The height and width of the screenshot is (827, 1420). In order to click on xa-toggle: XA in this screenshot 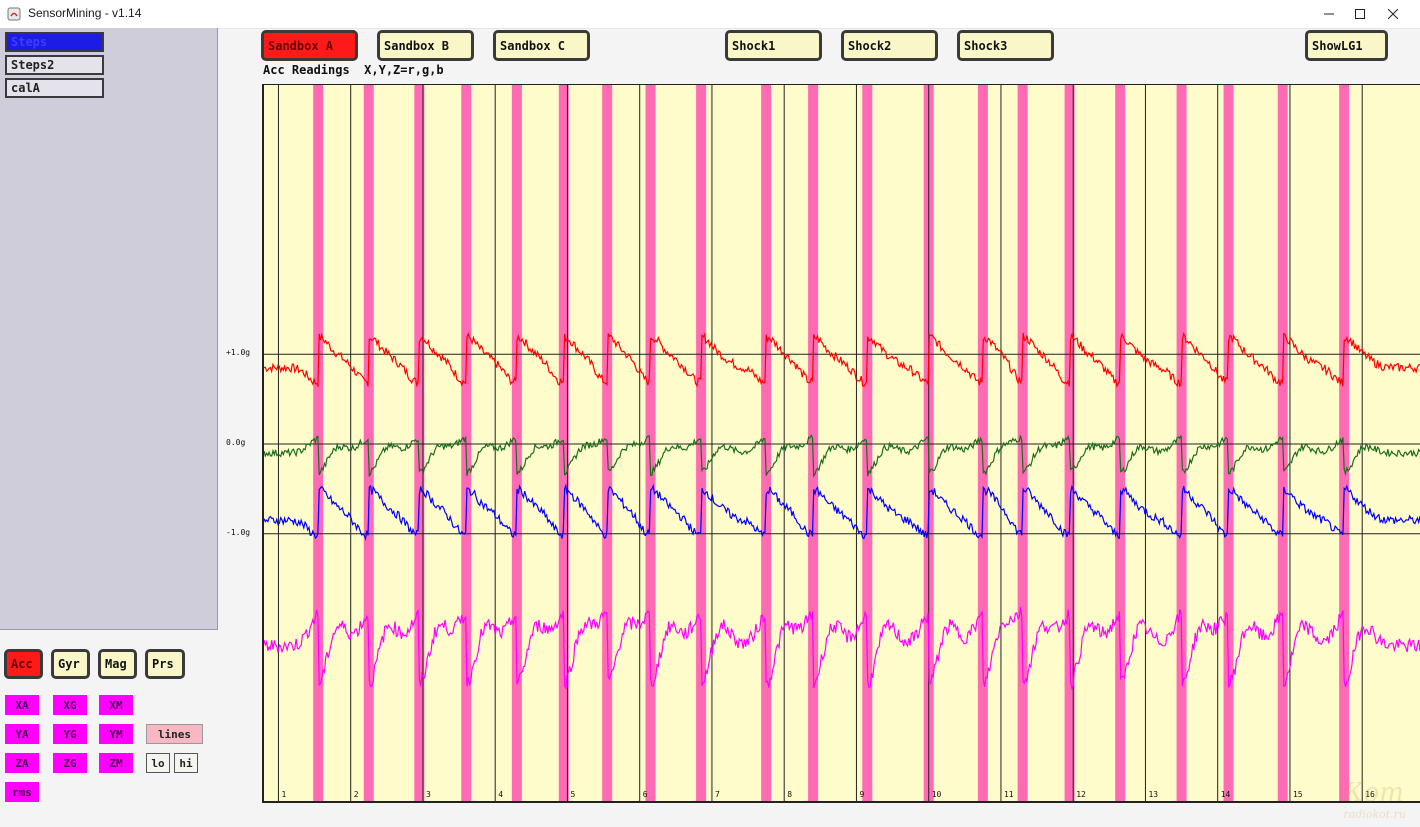, I will do `click(22, 705)`.